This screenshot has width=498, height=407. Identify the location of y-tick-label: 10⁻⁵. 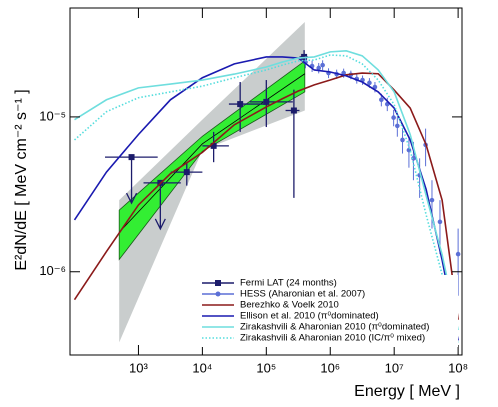
(52, 115).